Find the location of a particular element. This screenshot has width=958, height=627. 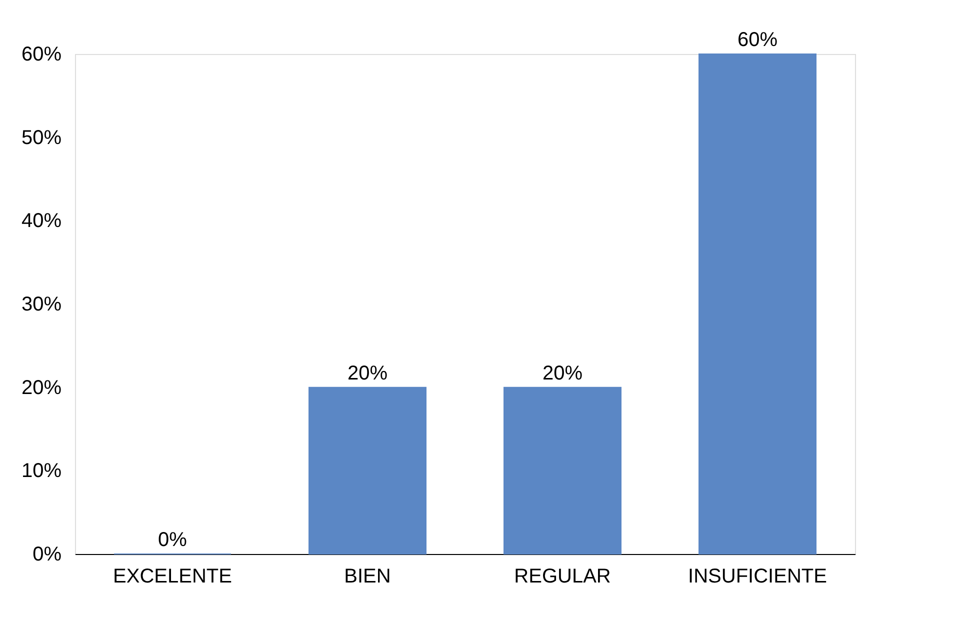

data-label: 0% is located at coordinates (173, 540).